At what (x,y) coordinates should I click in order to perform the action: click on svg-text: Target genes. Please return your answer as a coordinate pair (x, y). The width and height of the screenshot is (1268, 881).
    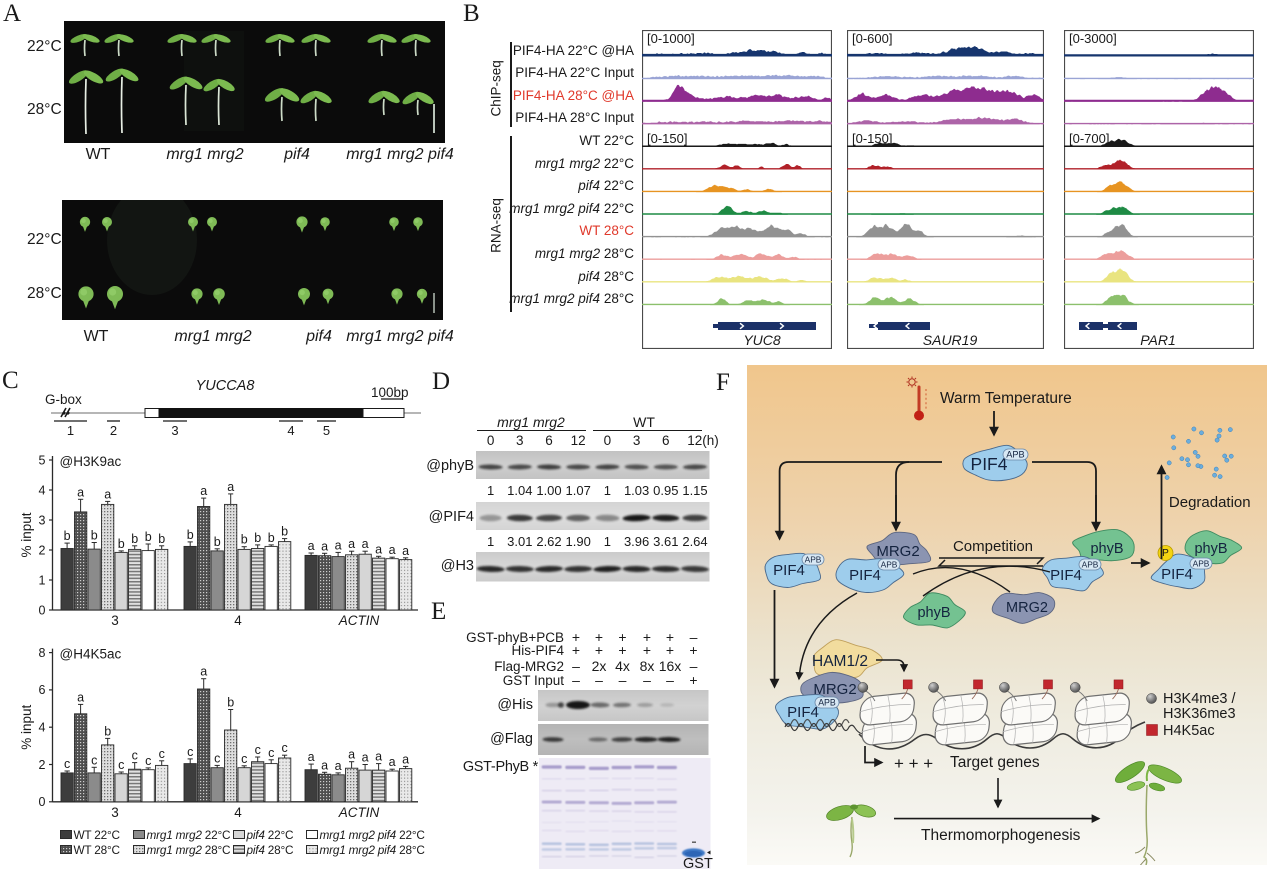
    Looking at the image, I should click on (995, 762).